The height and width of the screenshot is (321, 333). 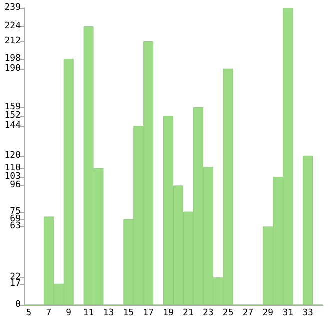 I want to click on x-tick-label: 19, so click(x=168, y=313).